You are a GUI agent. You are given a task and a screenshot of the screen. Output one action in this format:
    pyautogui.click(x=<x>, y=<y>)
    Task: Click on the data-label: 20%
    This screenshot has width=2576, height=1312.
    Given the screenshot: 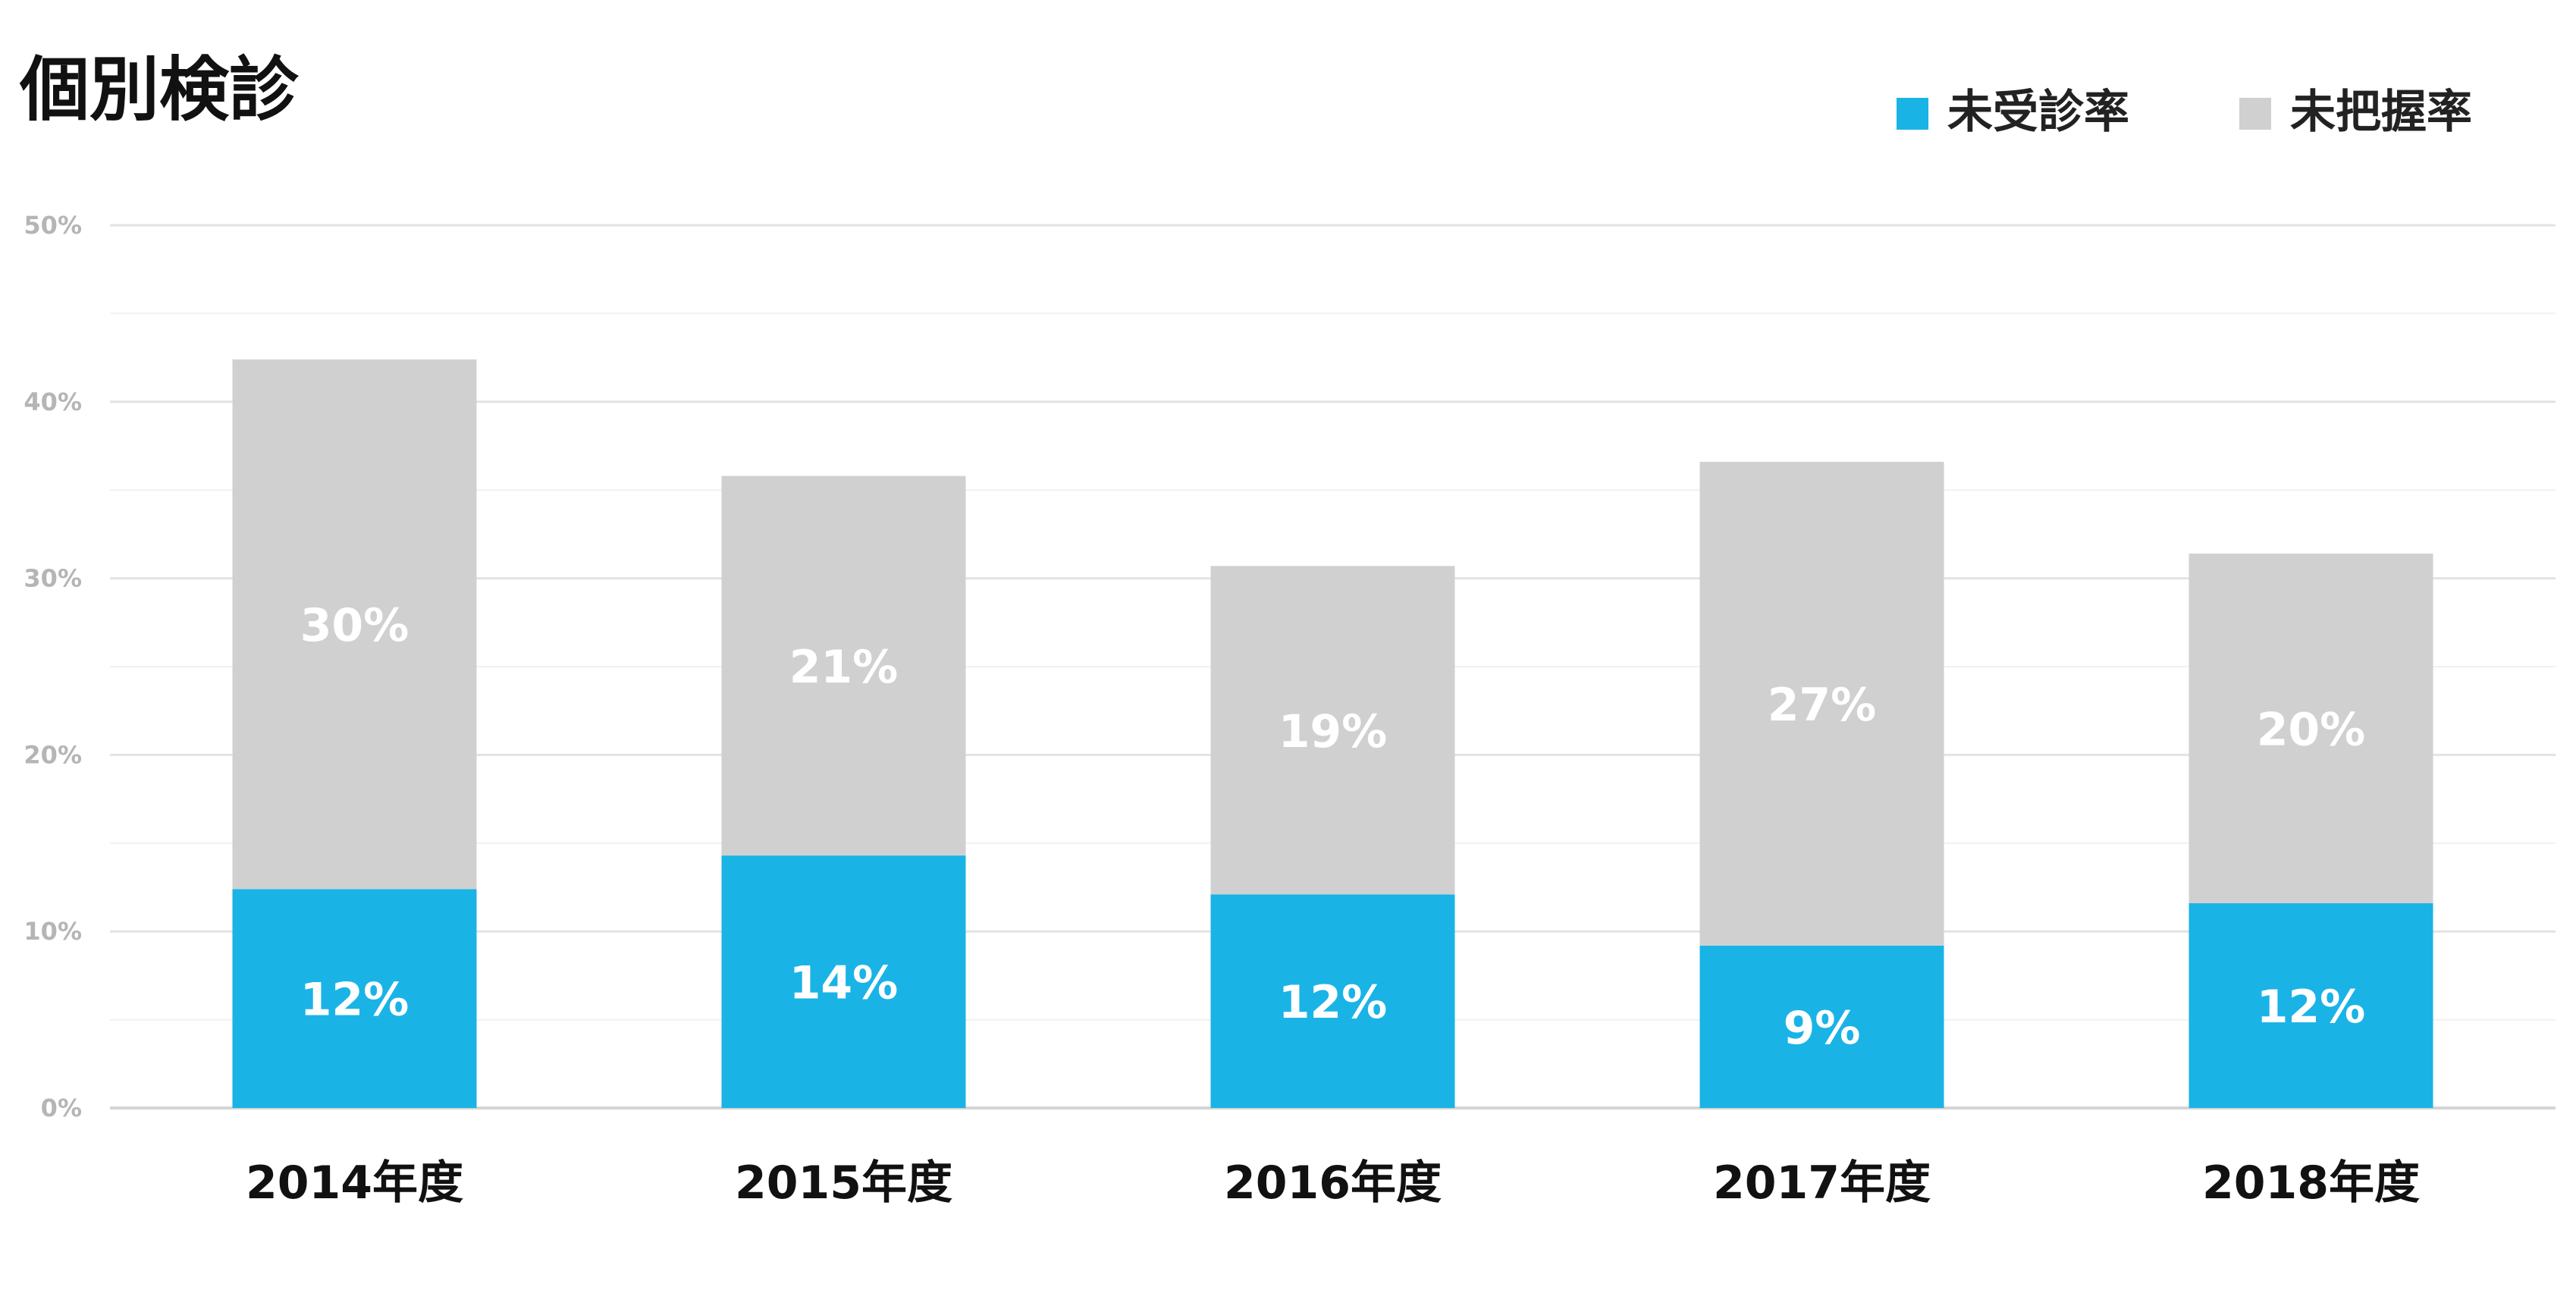 What is the action you would take?
    pyautogui.click(x=2311, y=729)
    